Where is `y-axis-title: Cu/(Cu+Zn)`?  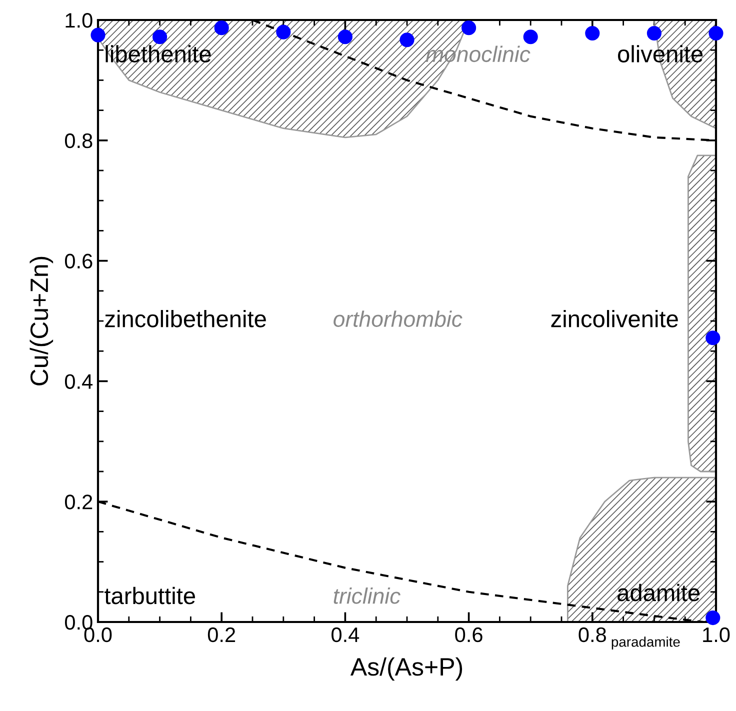 y-axis-title: Cu/(Cu+Zn) is located at coordinates (42, 321).